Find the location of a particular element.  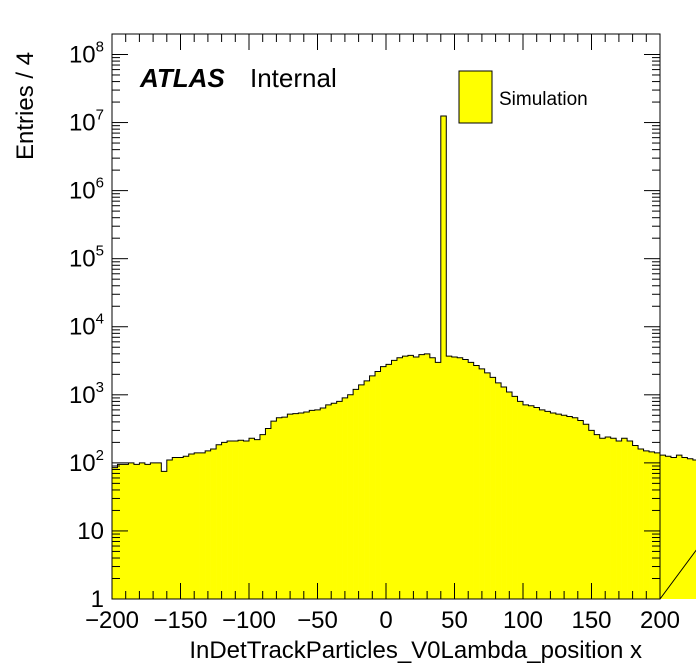

atlas-sublabel: Internal is located at coordinates (293, 78).